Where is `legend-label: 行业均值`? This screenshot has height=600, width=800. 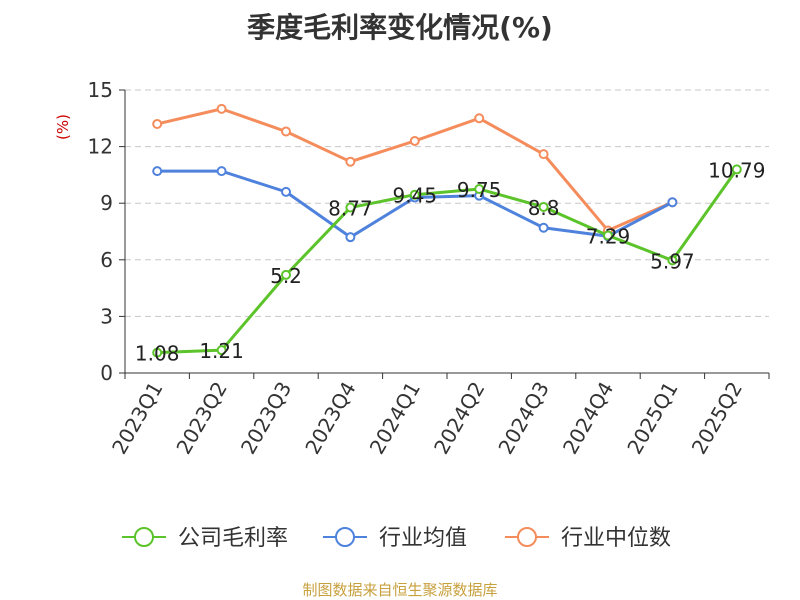 legend-label: 行业均值 is located at coordinates (423, 538).